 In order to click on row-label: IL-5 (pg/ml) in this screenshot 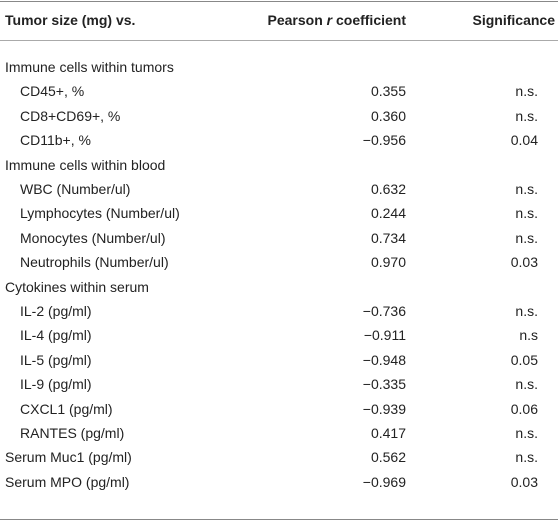, I will do `click(56, 359)`.